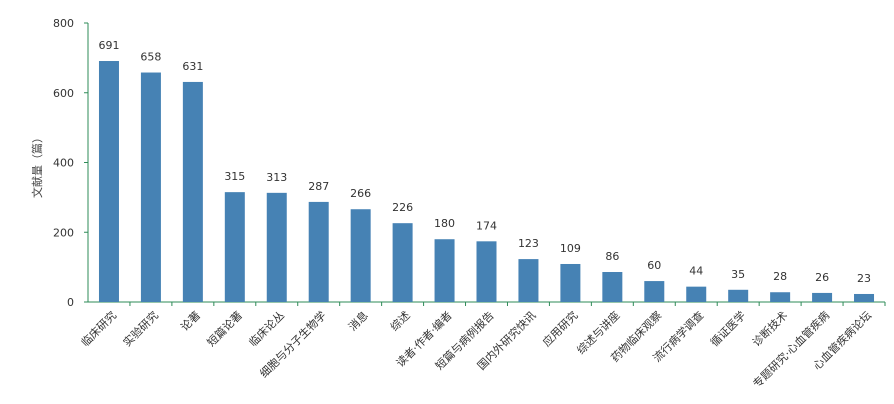 Image resolution: width=894 pixels, height=404 pixels. I want to click on y-tick-label: 800, so click(63, 23).